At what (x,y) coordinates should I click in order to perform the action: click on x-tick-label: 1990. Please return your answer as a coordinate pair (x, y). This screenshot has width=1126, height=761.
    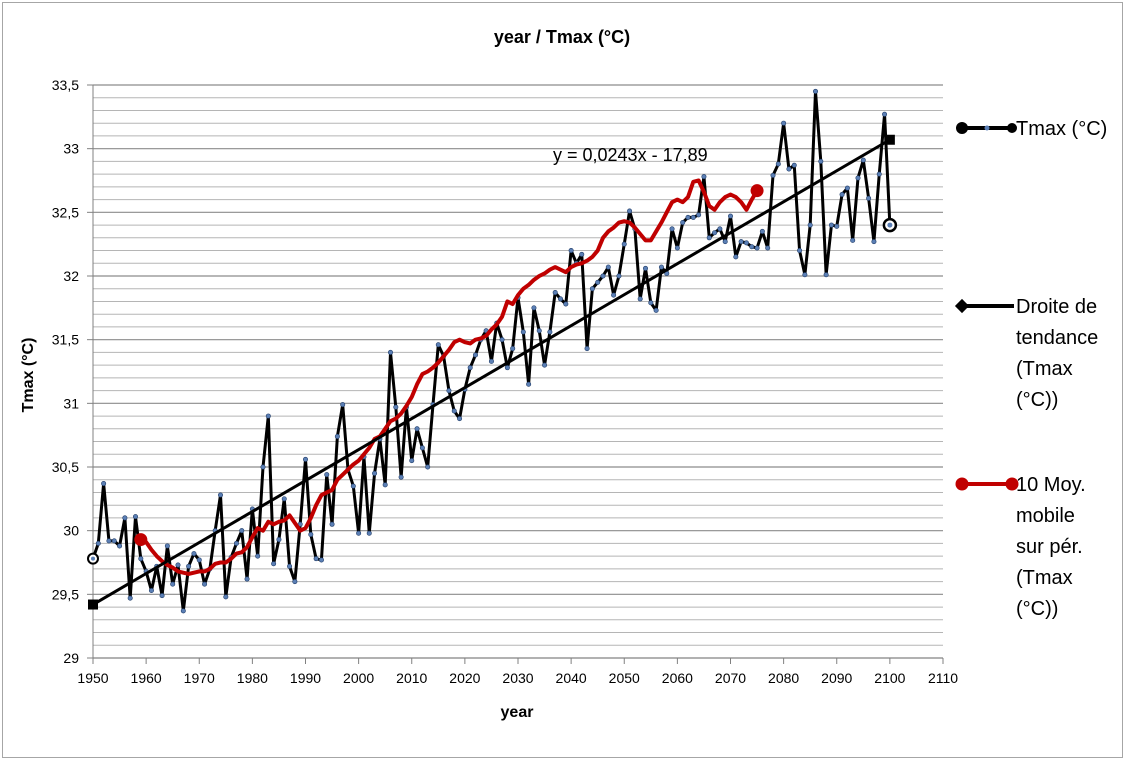
    Looking at the image, I should click on (305, 678).